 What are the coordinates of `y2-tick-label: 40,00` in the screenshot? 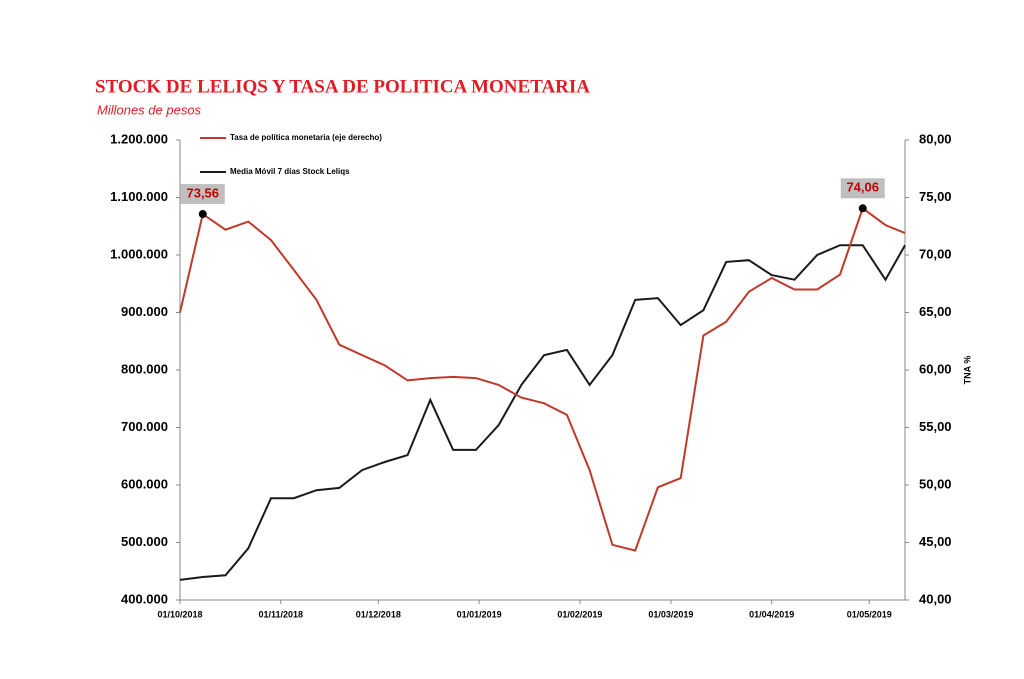 It's located at (935, 598).